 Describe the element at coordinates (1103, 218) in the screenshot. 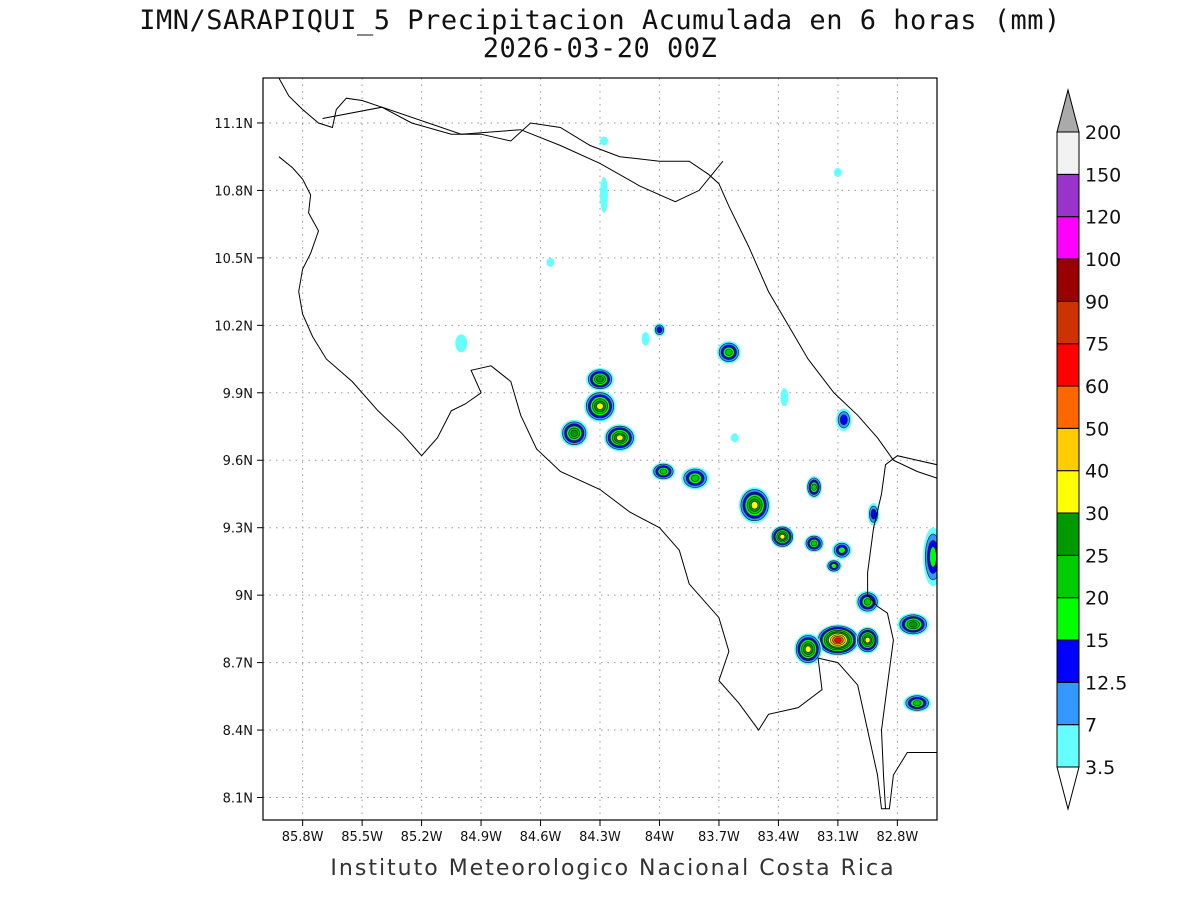

I see `colorbar-label: 120` at that location.